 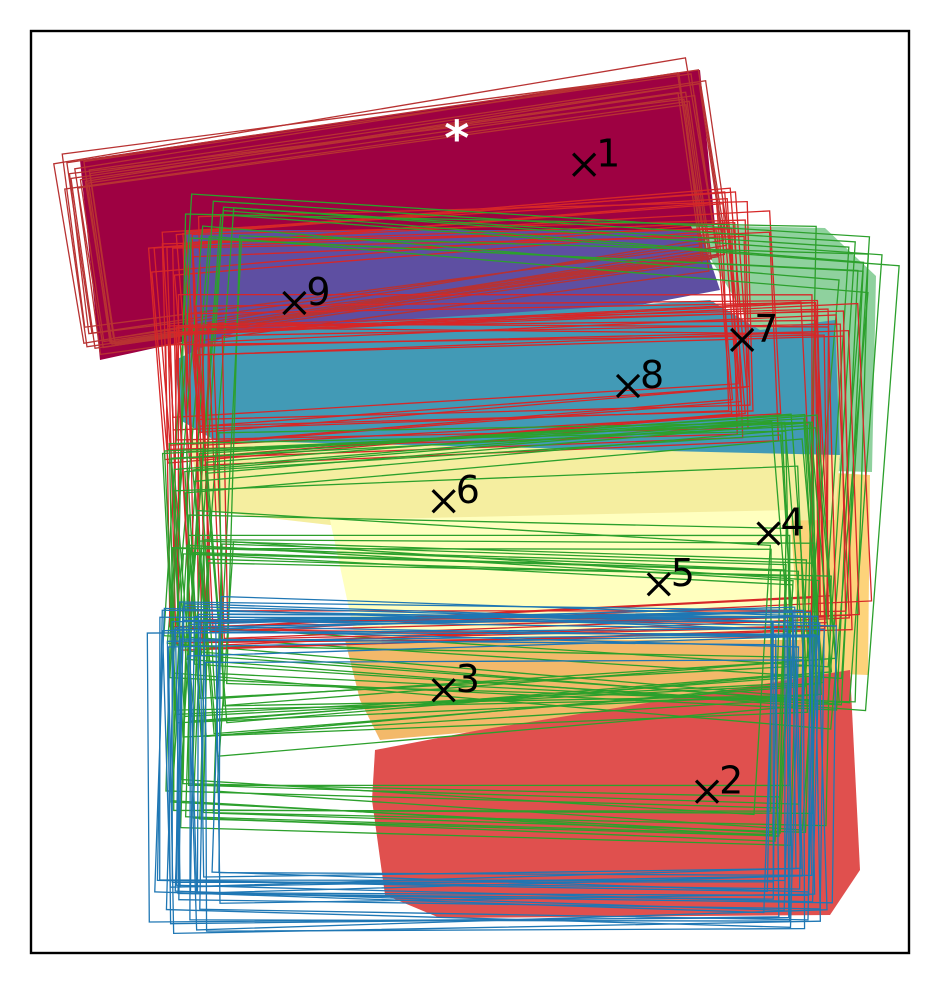 I want to click on center-marker-7: 7, so click(x=754, y=330).